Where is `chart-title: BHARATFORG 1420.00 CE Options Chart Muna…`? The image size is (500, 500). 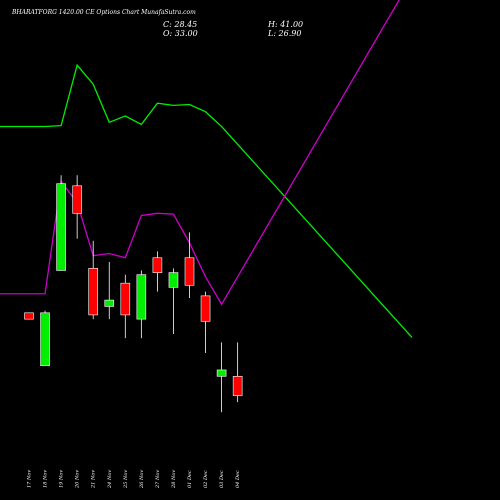 chart-title: BHARATFORG 1420.00 CE Options Chart Muna… is located at coordinates (104, 12).